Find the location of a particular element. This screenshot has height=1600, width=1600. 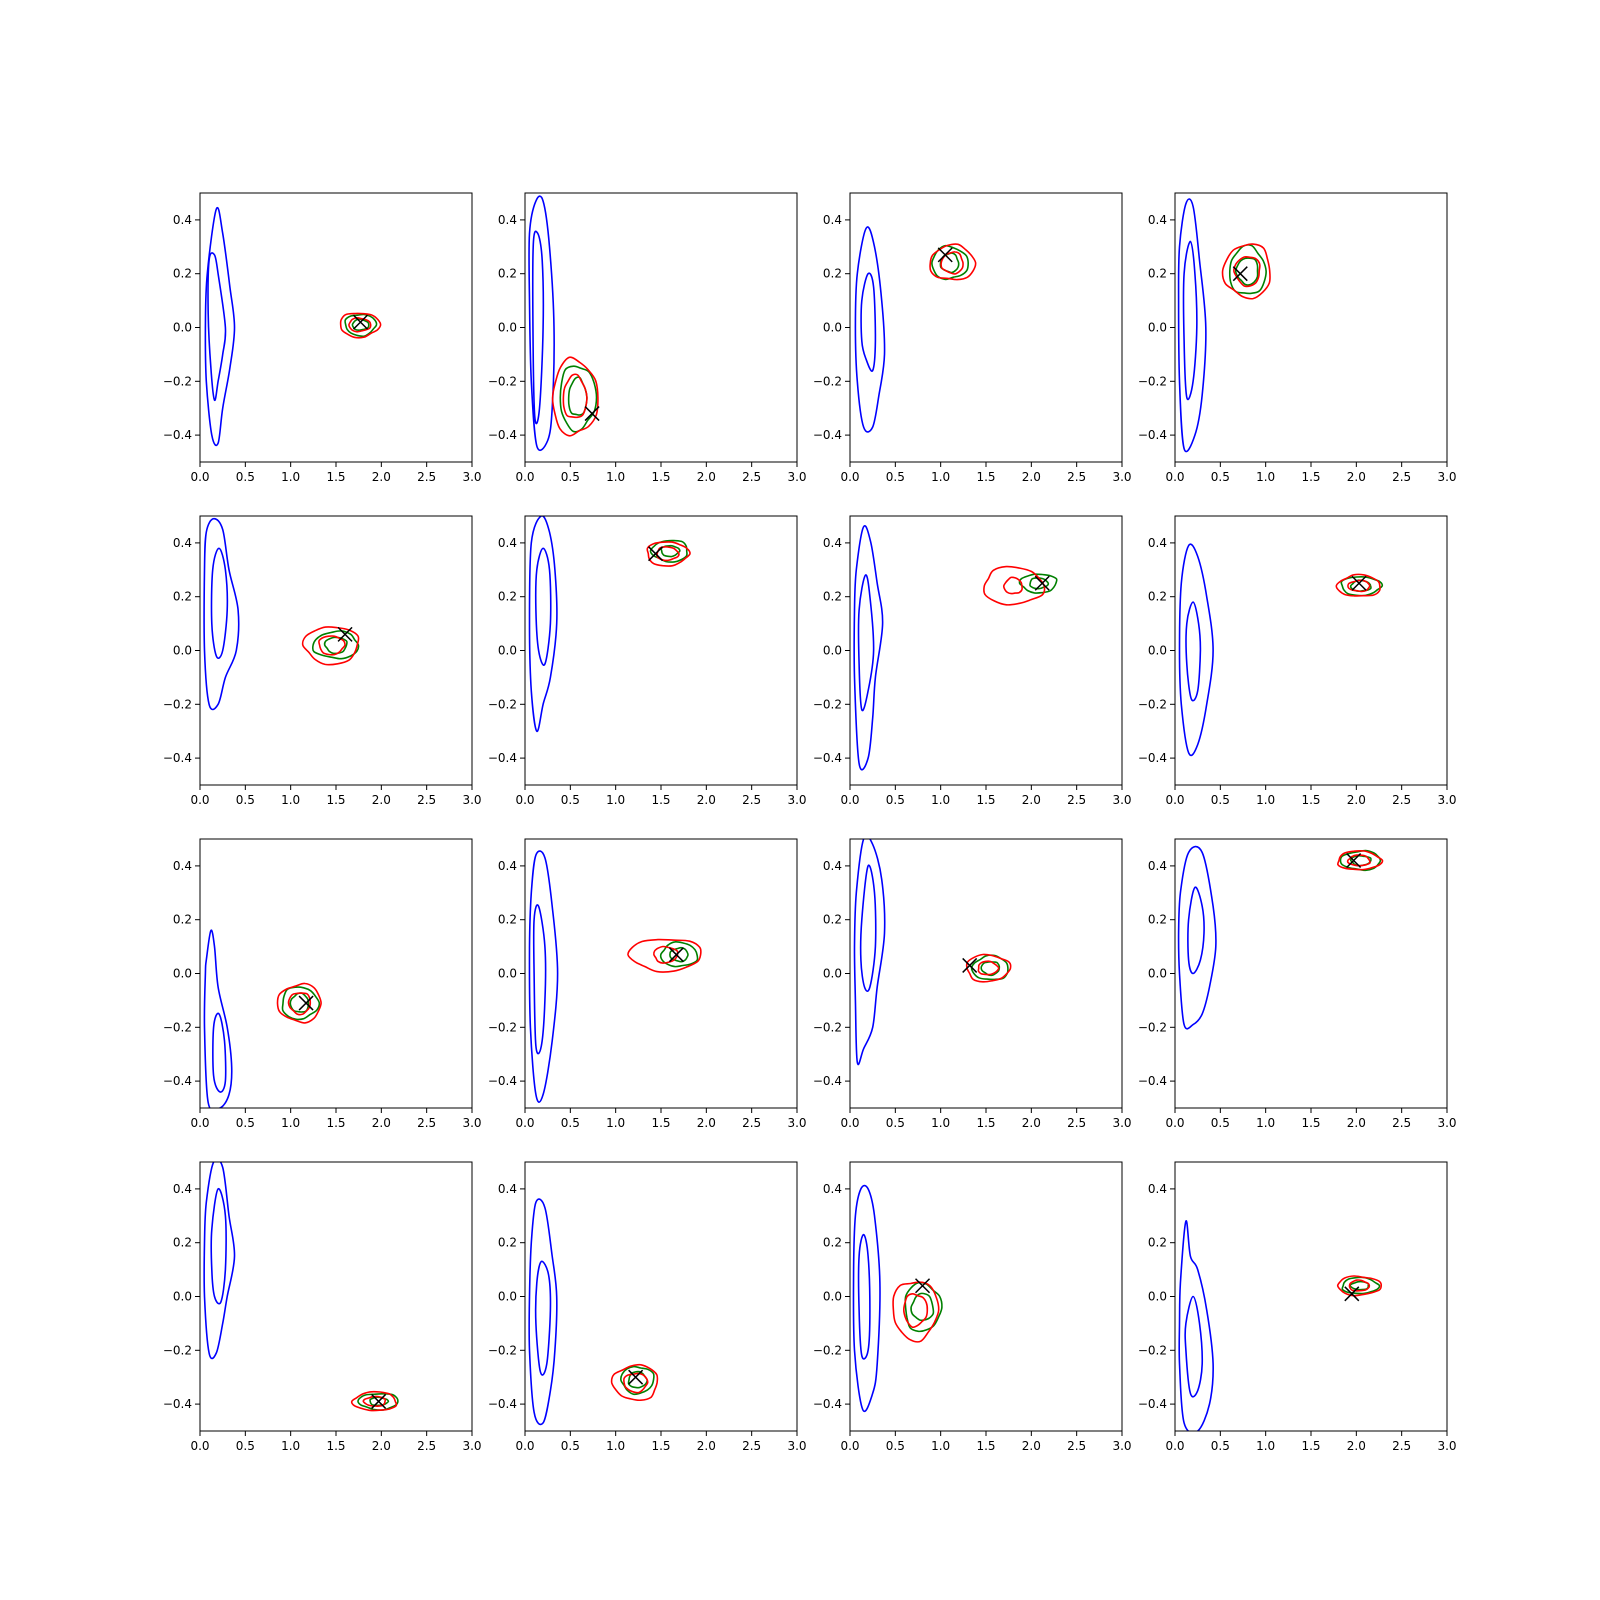

subplot-12: 0.0 0.5 1.0 1.5 2.0 2.5 3.0 −0.4 −0.2 0.0 0.2 0.4 is located at coordinates (1297, 984).